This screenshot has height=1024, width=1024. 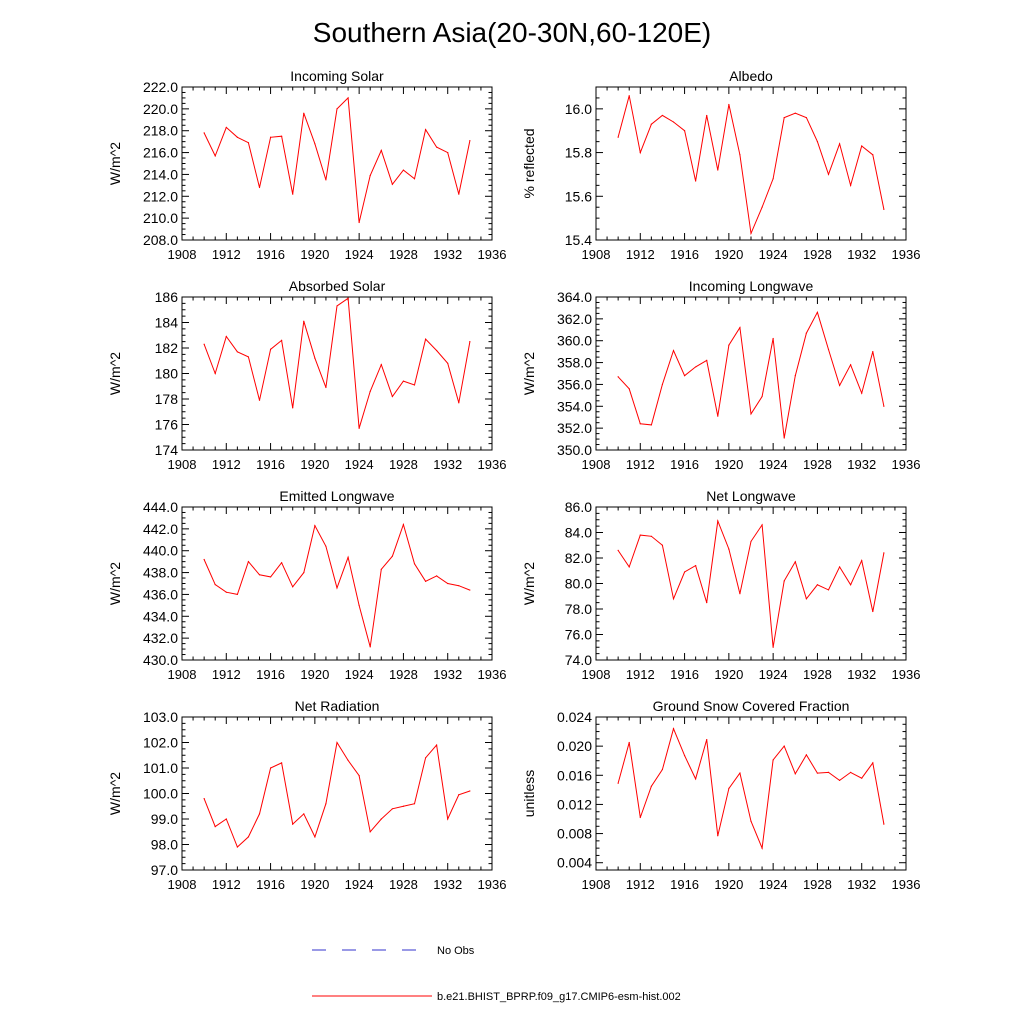 What do you see at coordinates (160, 717) in the screenshot?
I see `y-tick-label: 103.0` at bounding box center [160, 717].